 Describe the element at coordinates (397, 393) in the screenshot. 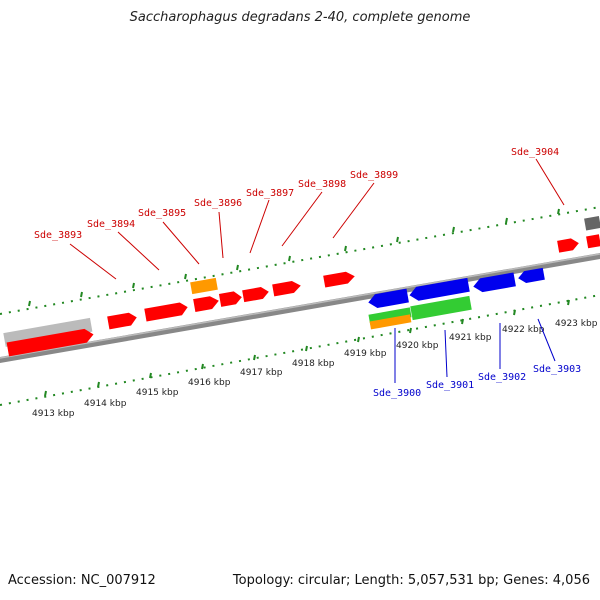

I see `gene-label-reverse: Sde_3900` at that location.